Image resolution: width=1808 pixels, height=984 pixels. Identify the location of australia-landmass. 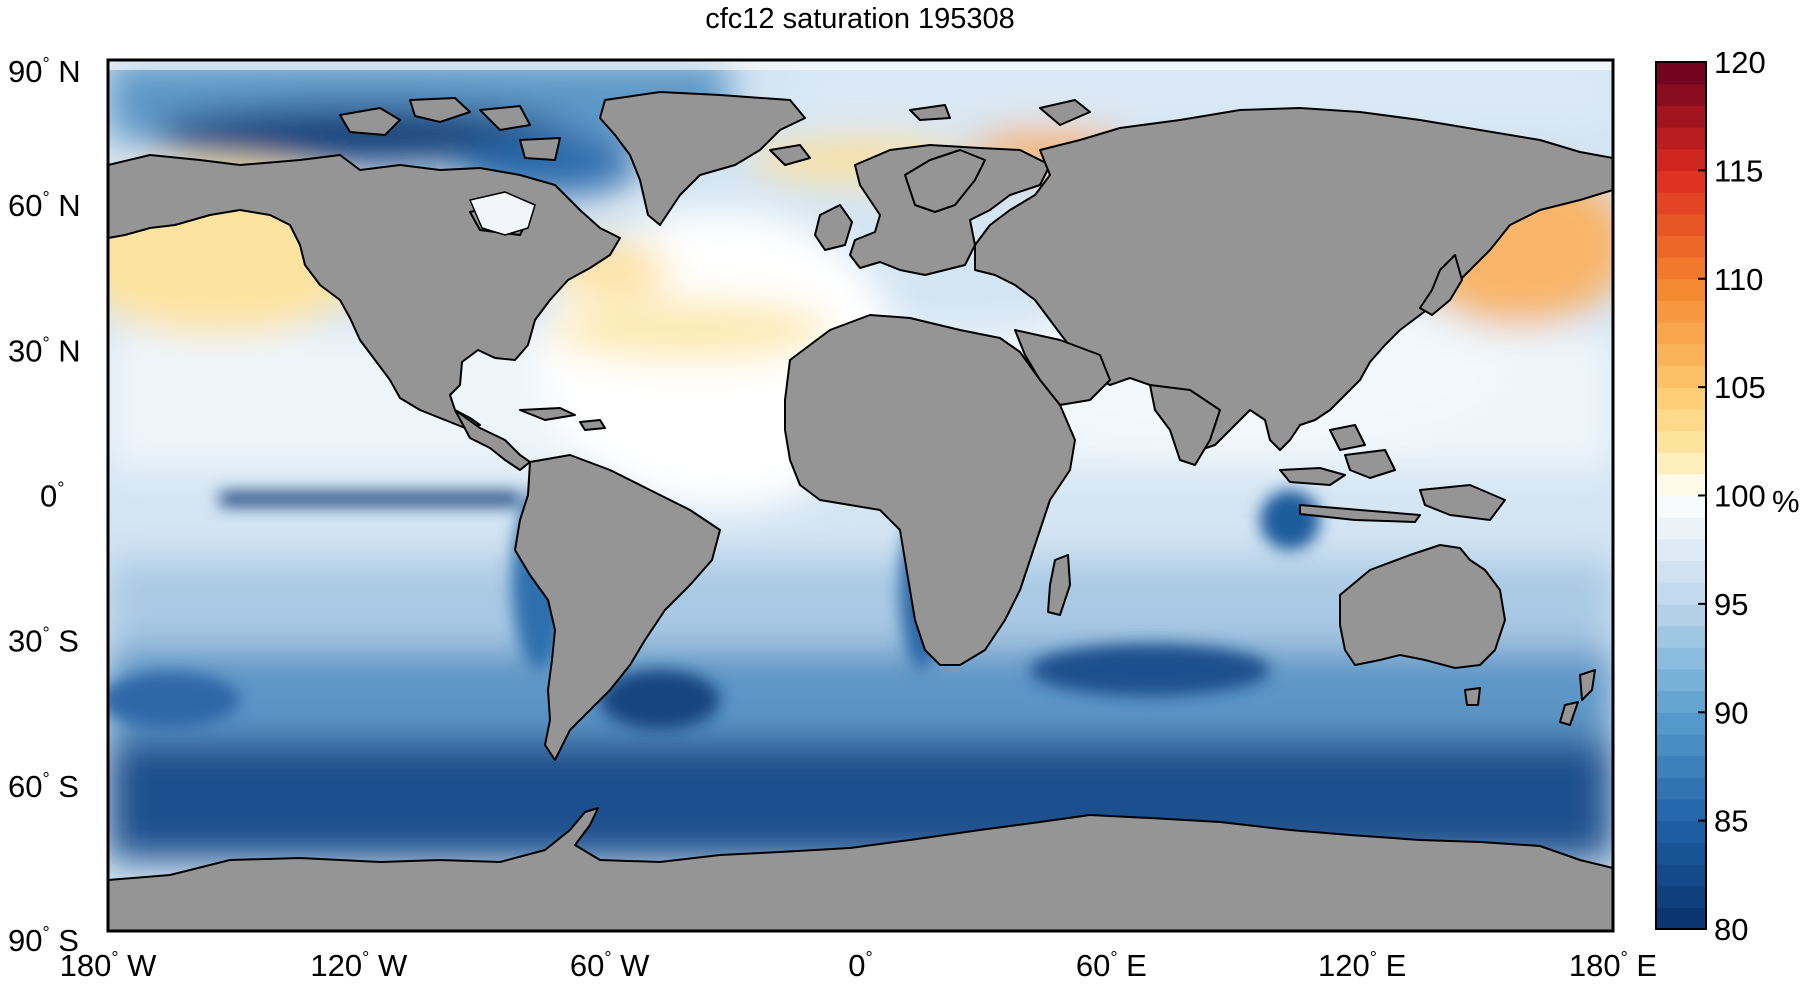
(1422, 606).